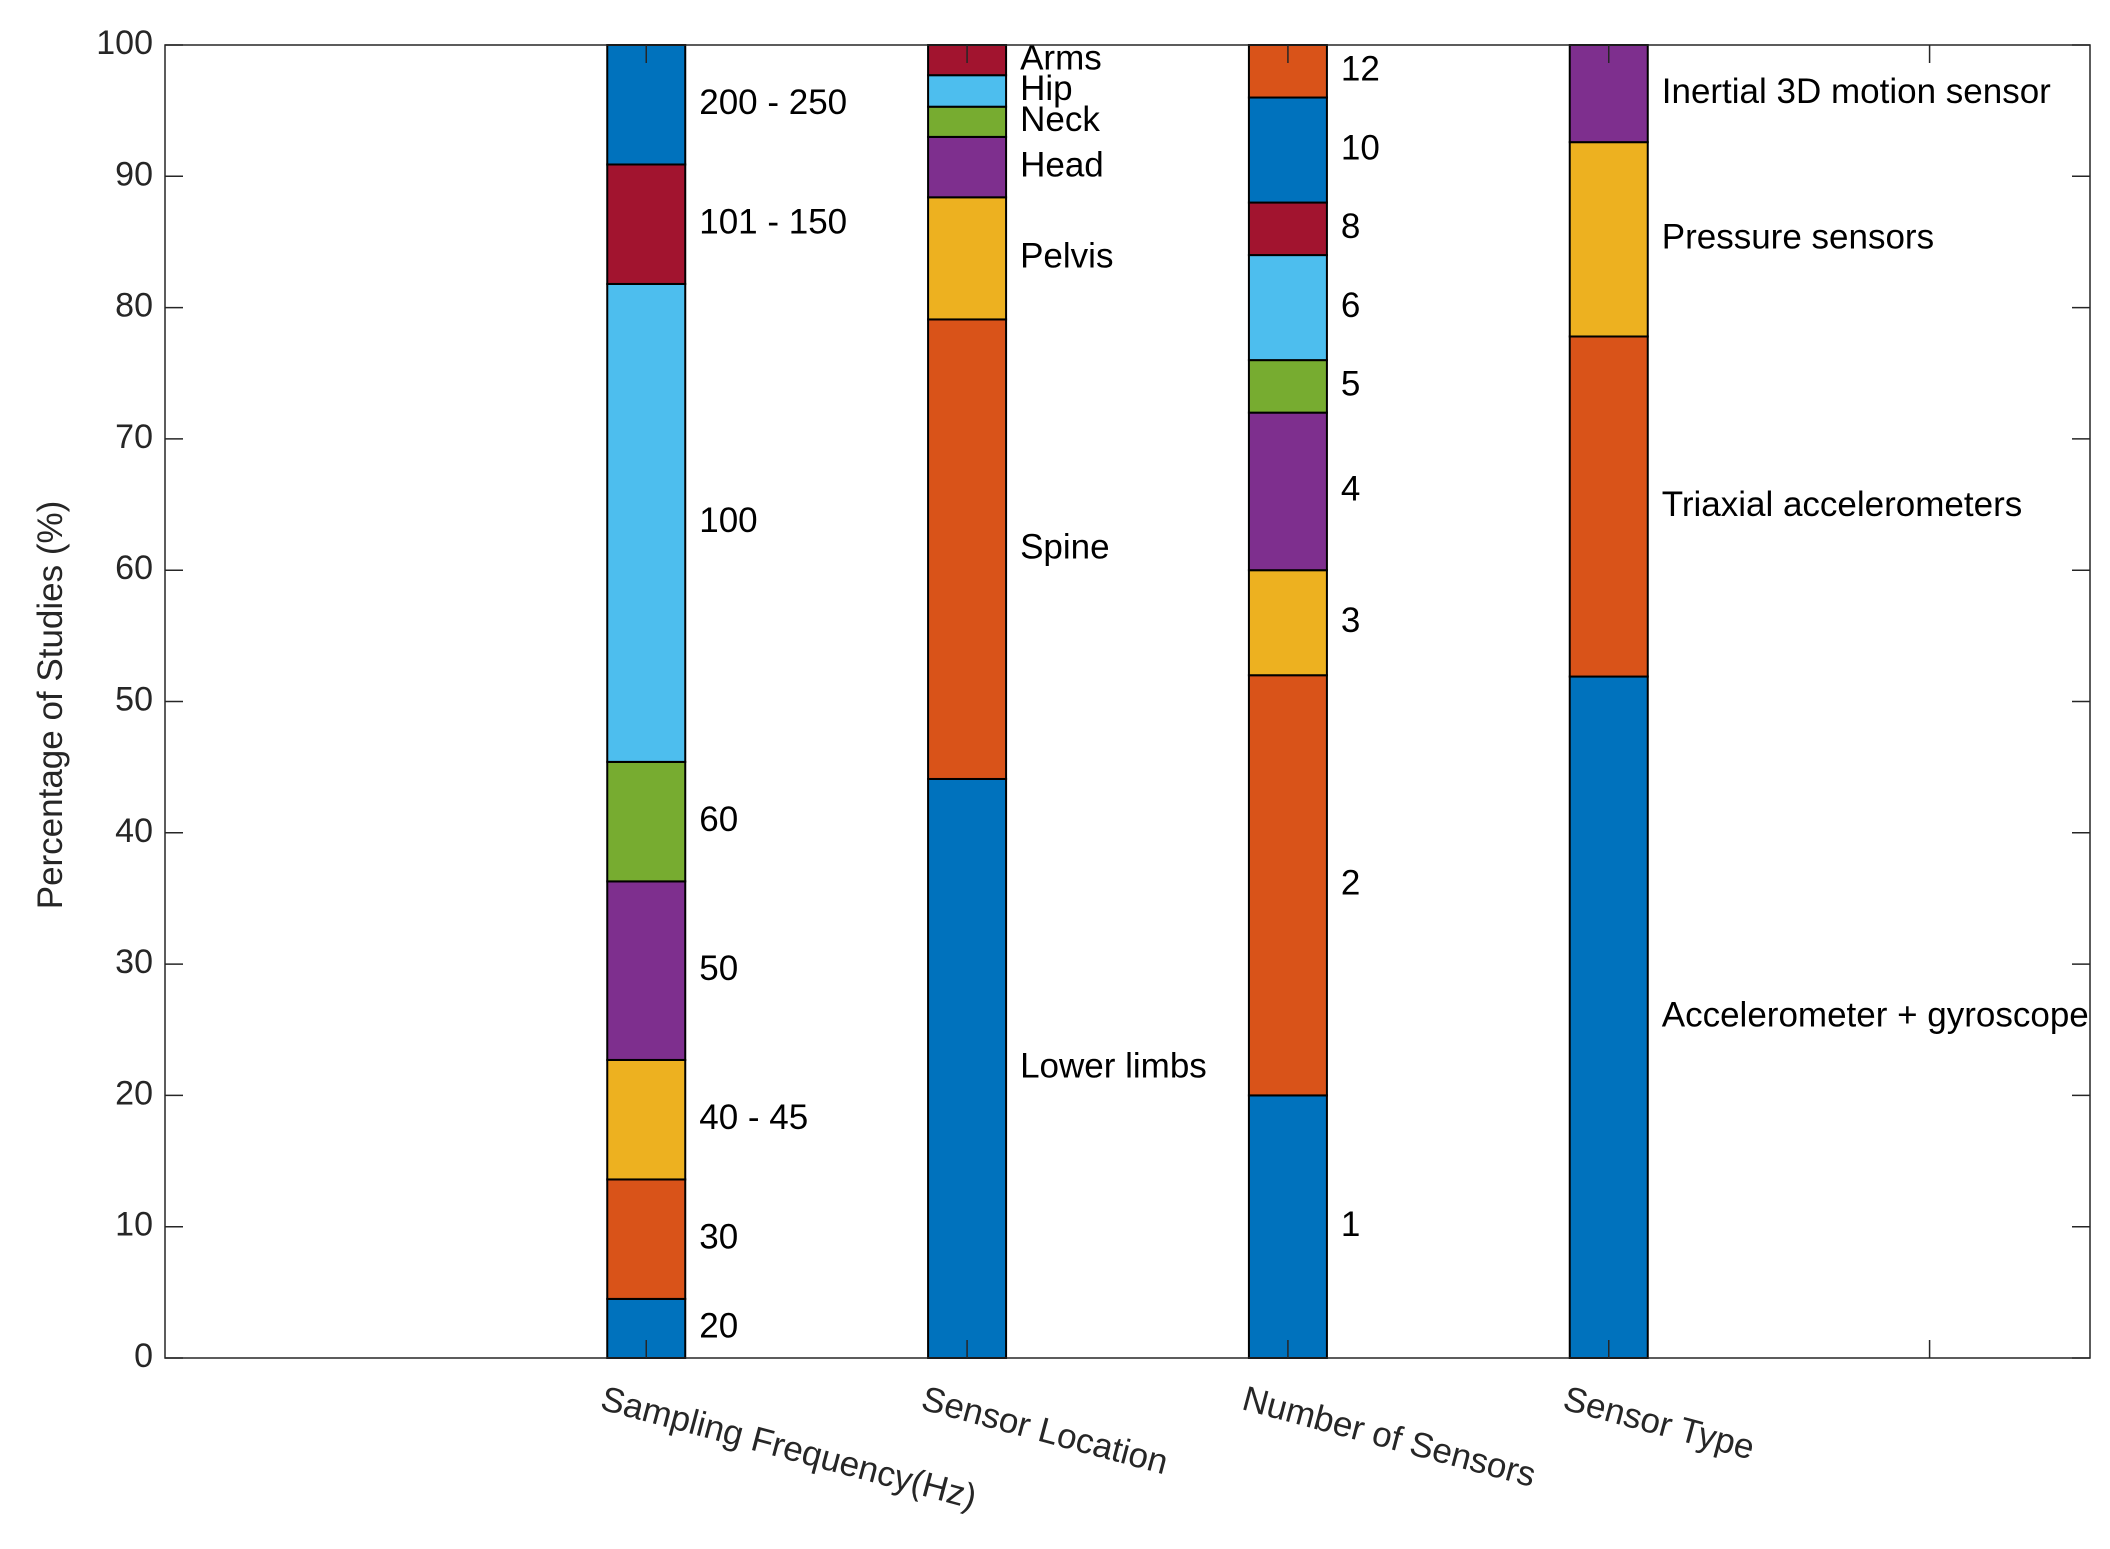 The image size is (2110, 1549). I want to click on y-tick-label-20: 20, so click(134, 1093).